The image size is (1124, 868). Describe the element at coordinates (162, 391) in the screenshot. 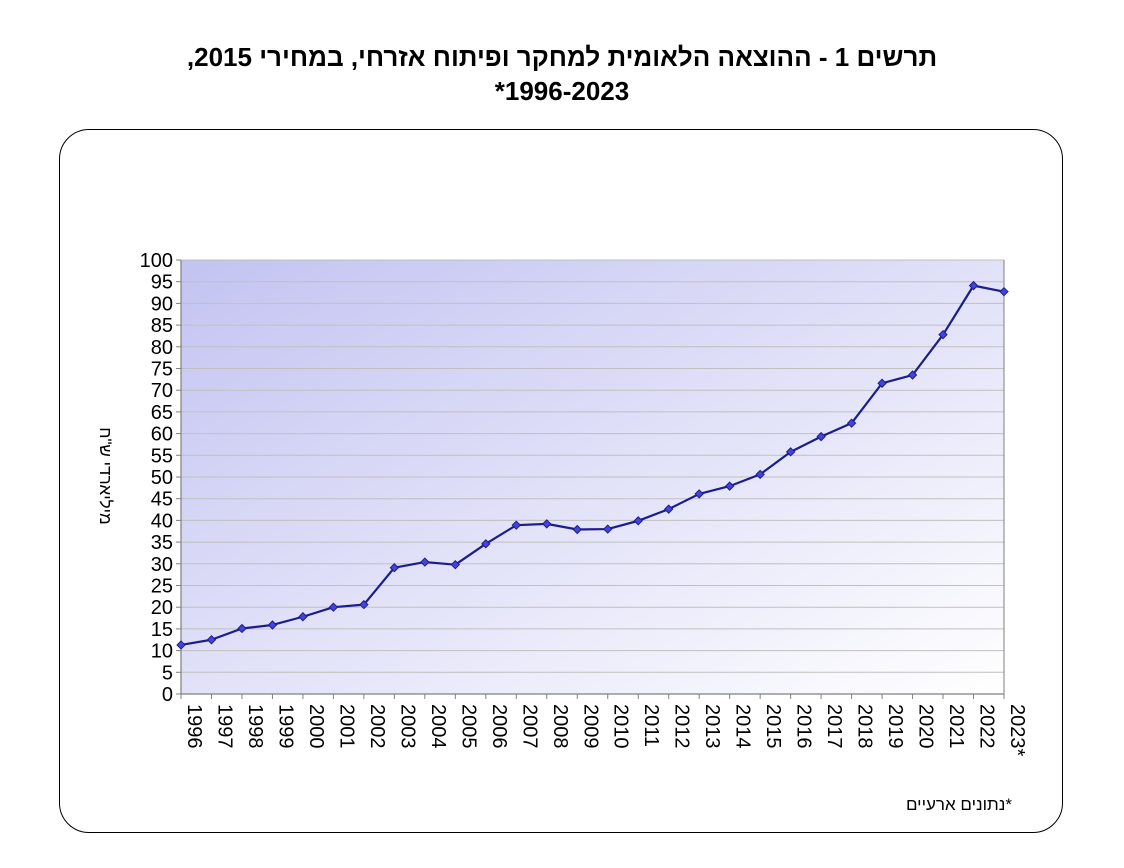

I see `y-tick-label: 70` at that location.